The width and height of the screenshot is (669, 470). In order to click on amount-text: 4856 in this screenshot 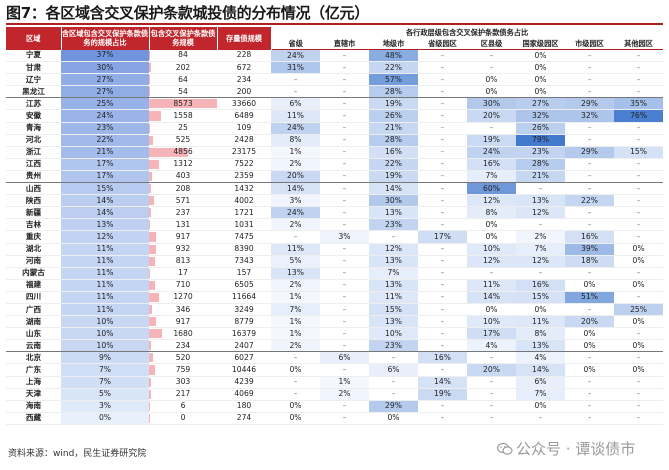, I will do `click(183, 152)`.